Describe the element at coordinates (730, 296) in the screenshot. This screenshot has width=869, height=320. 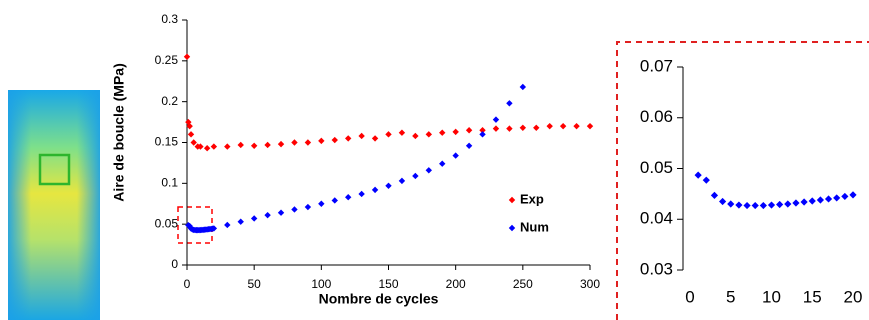
I see `x-tick-label: 5` at that location.